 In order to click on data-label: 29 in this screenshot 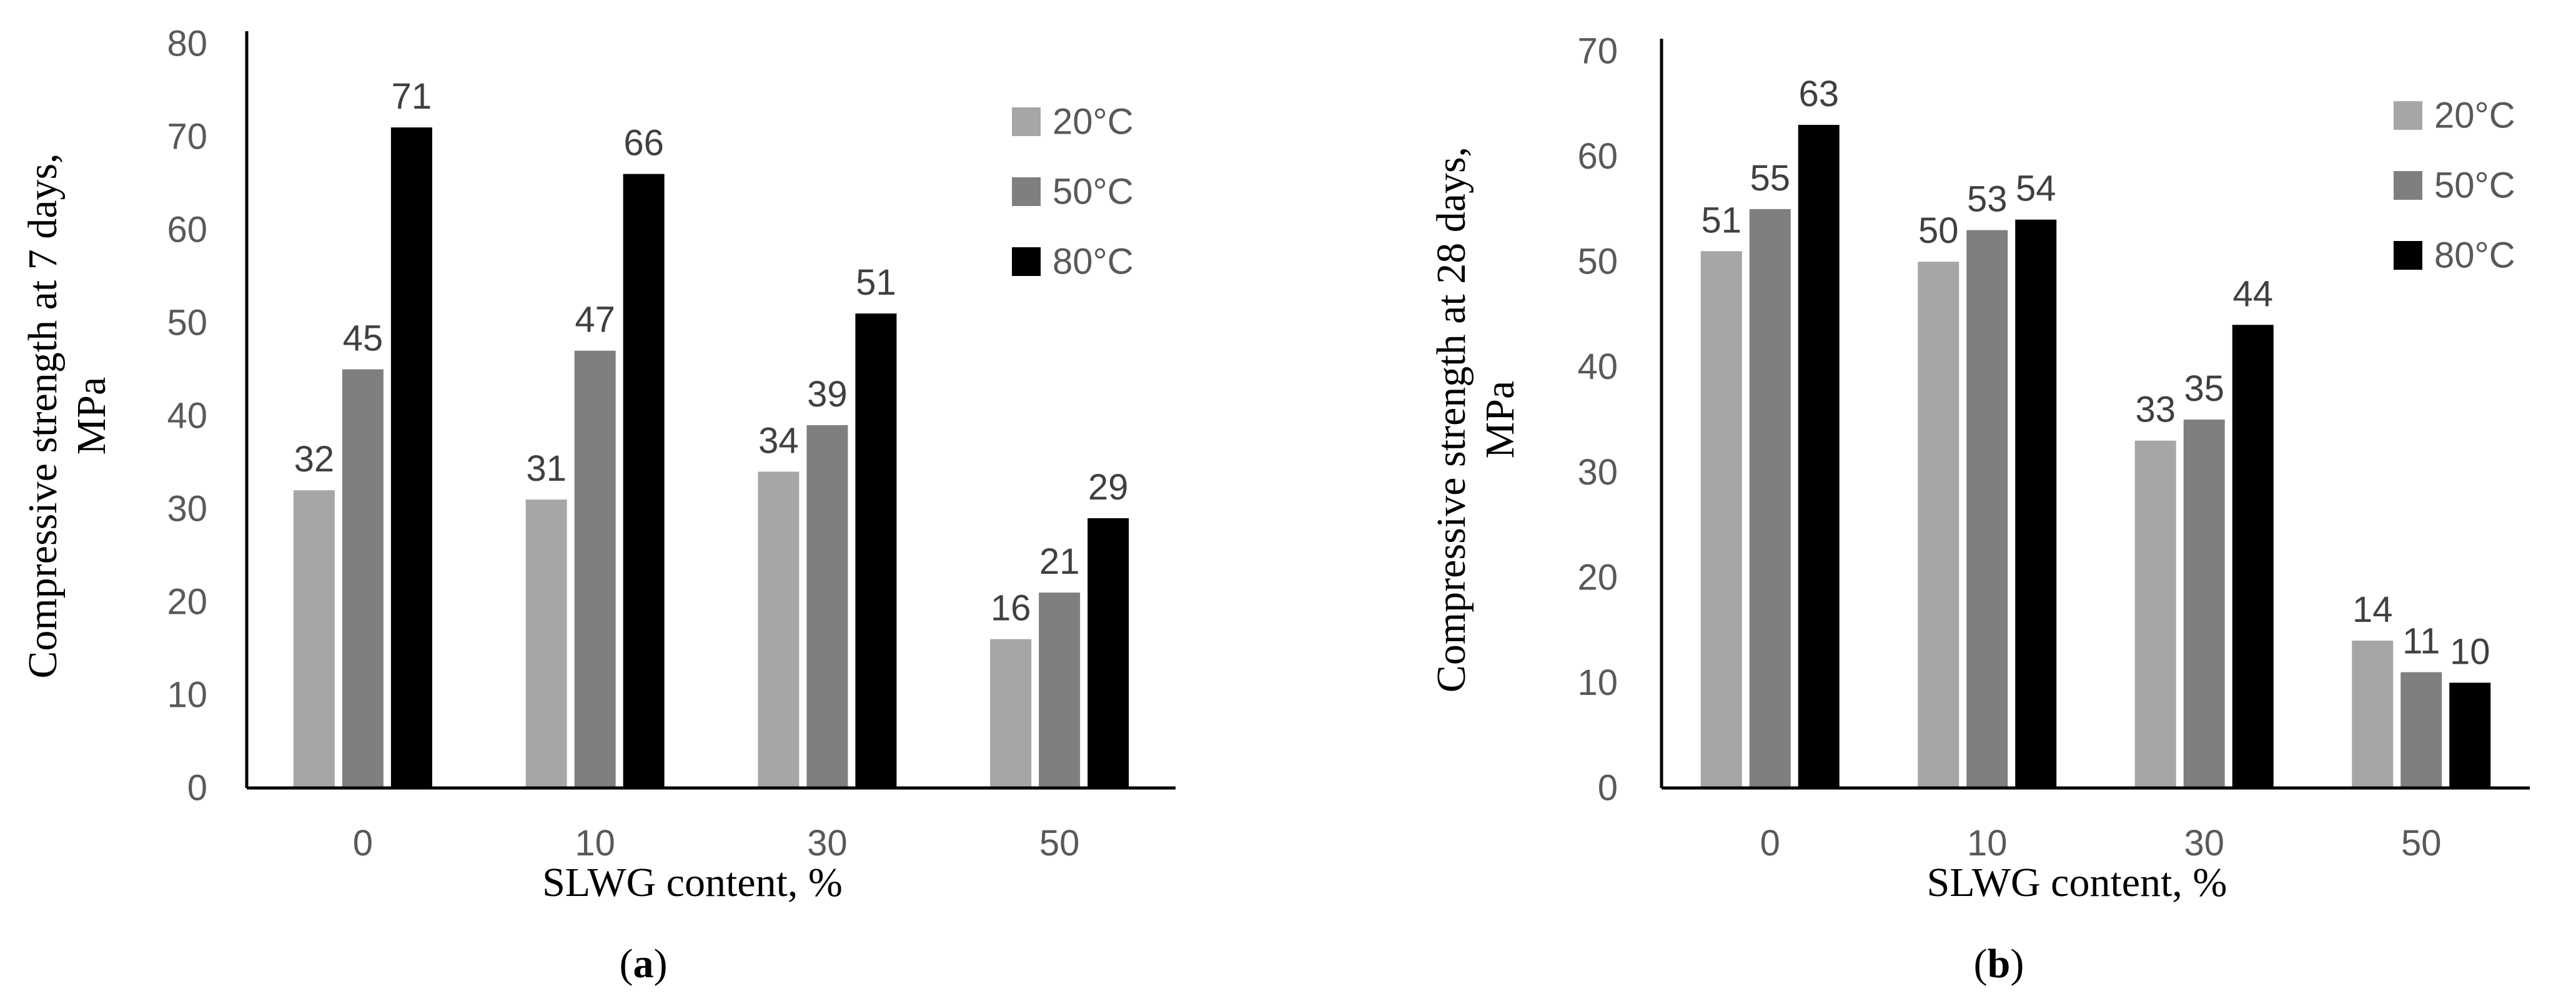, I will do `click(1108, 487)`.